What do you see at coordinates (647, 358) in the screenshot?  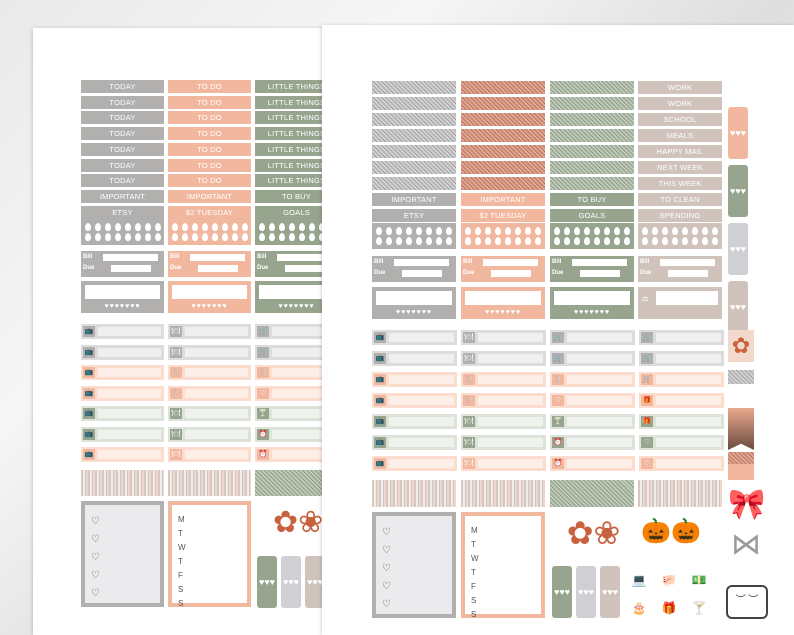 I see `heart-icon: 🛒` at bounding box center [647, 358].